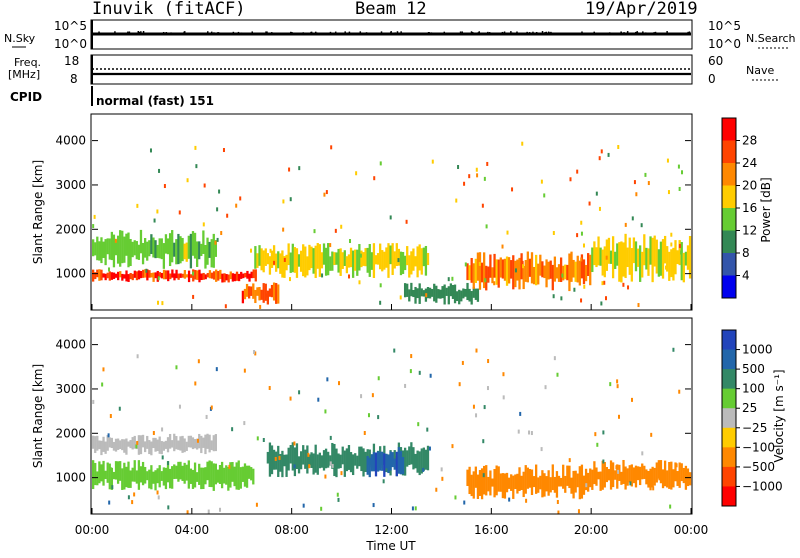  I want to click on velocity-cbar-label: Velocity [m s⁻¹], so click(779, 415).